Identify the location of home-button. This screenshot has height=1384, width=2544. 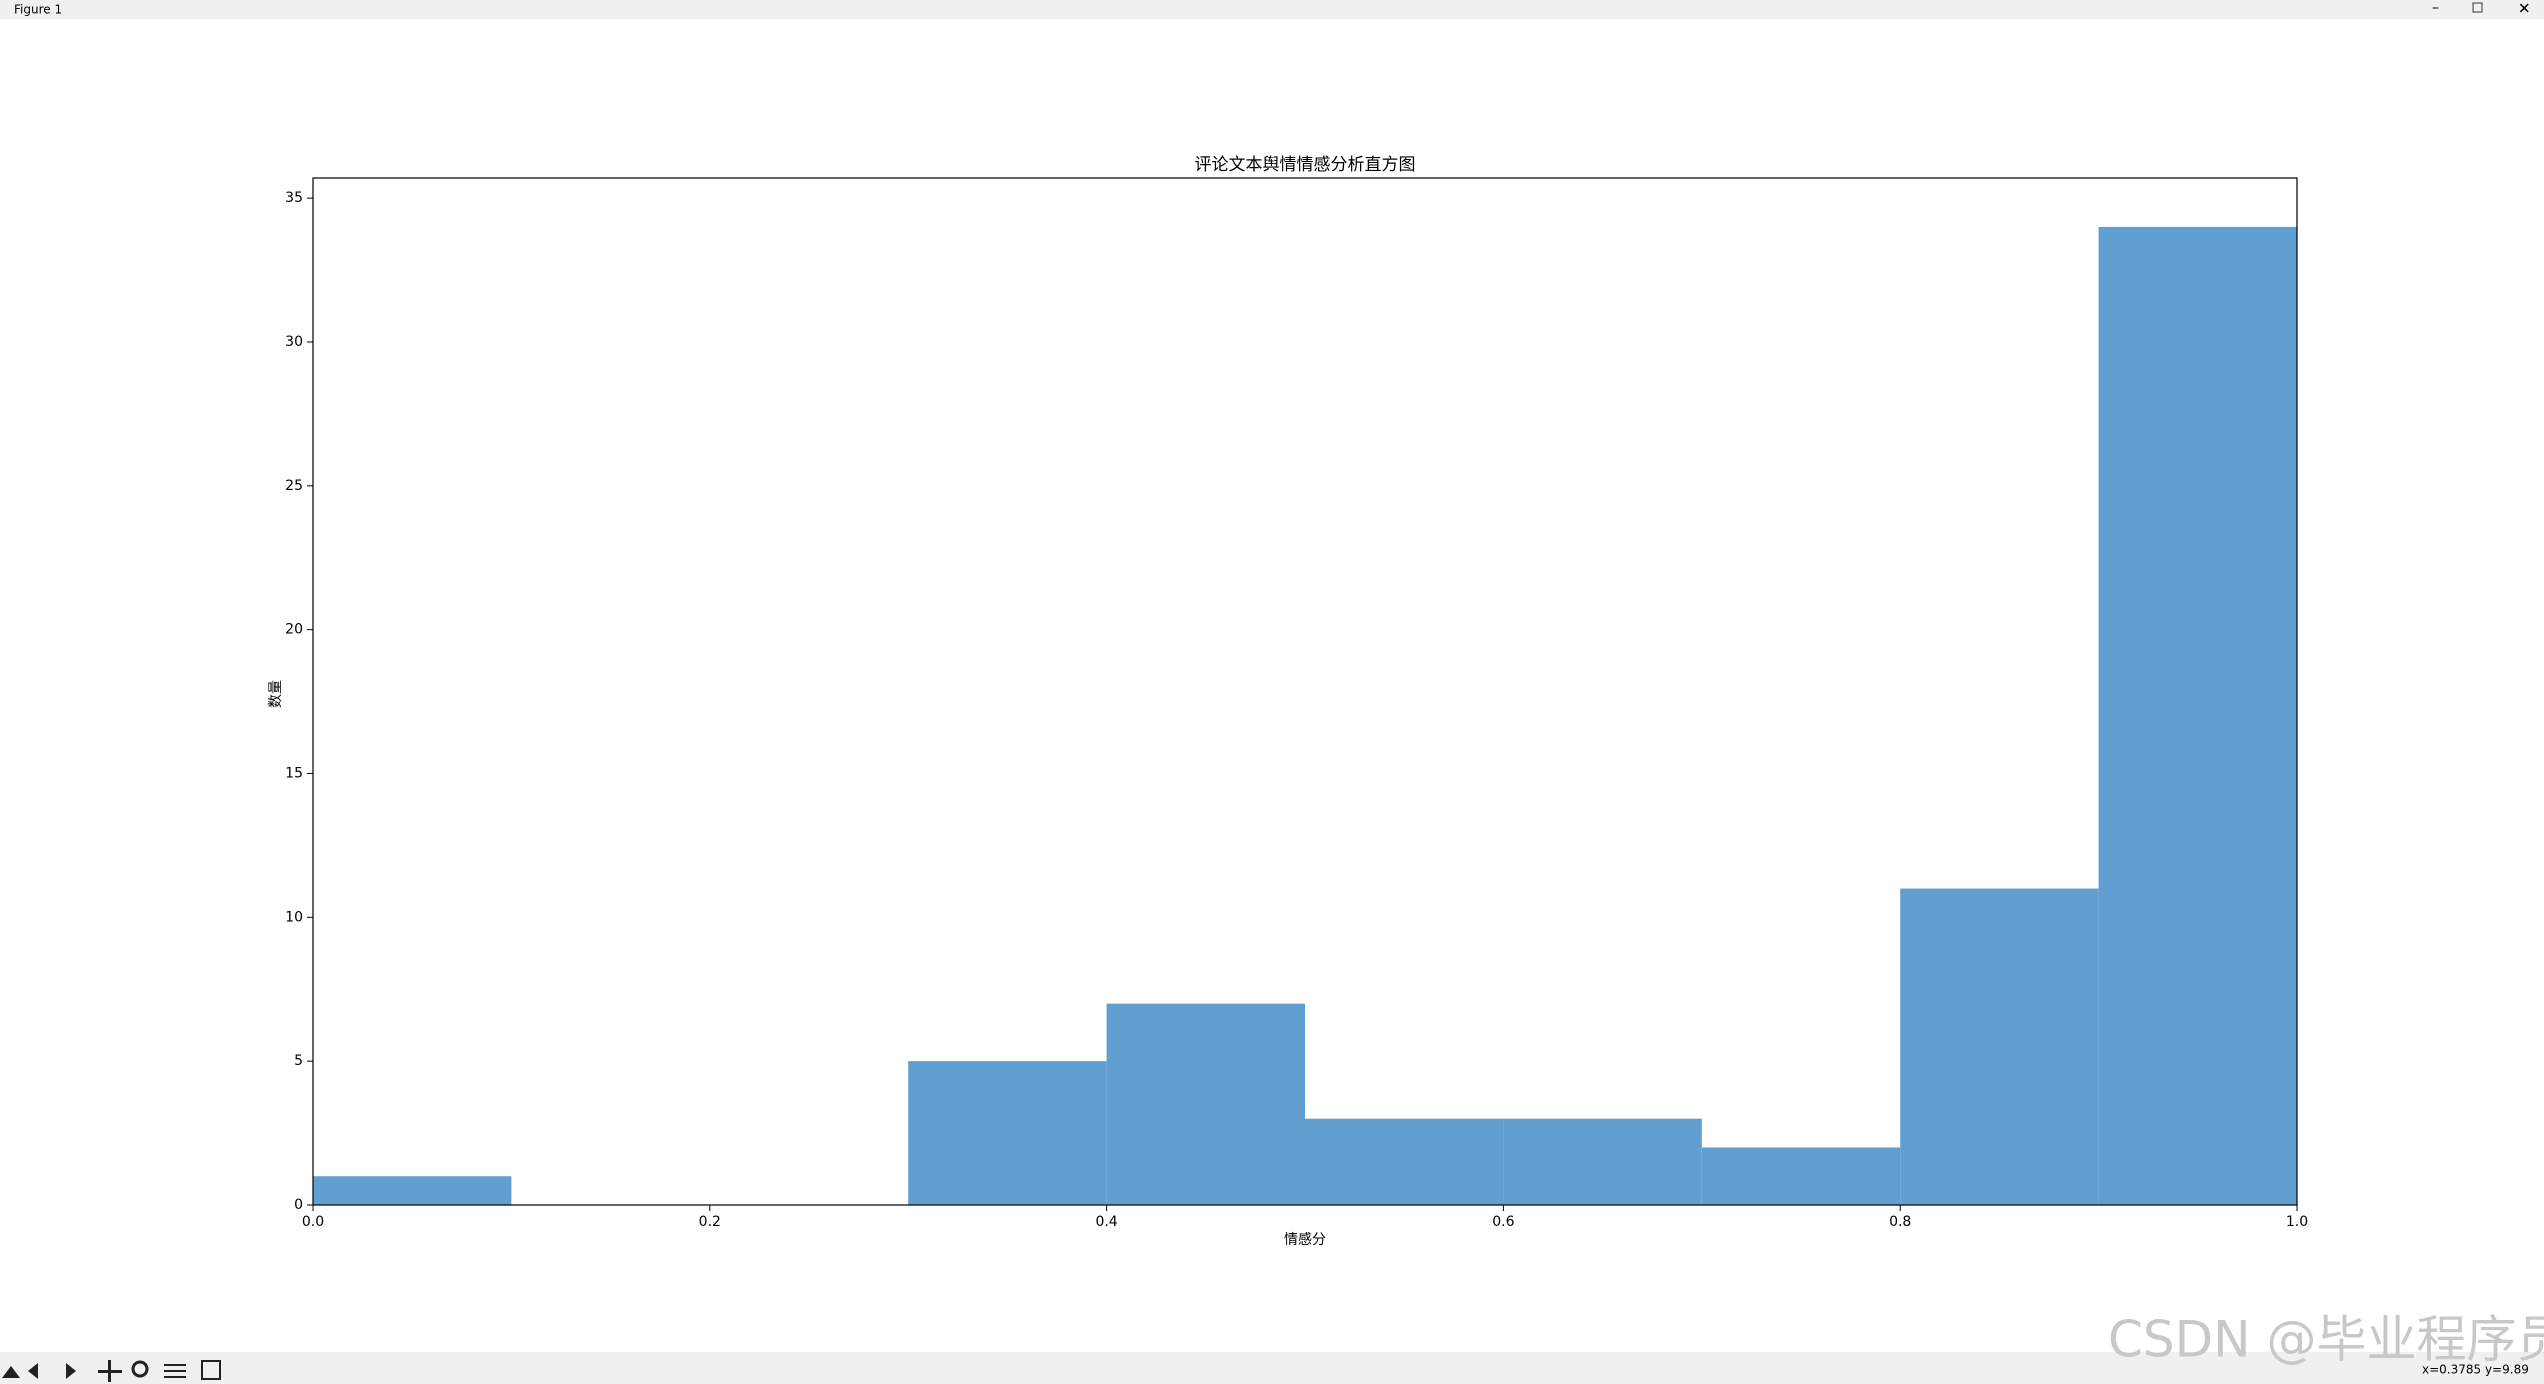
(11, 1372).